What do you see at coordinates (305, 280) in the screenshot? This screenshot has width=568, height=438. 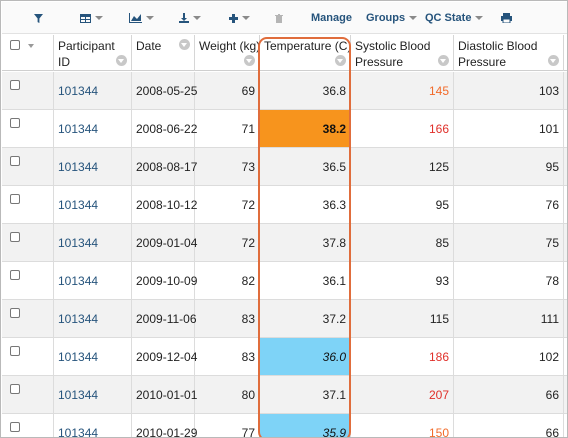 I see `cell-temperature: 36.1` at bounding box center [305, 280].